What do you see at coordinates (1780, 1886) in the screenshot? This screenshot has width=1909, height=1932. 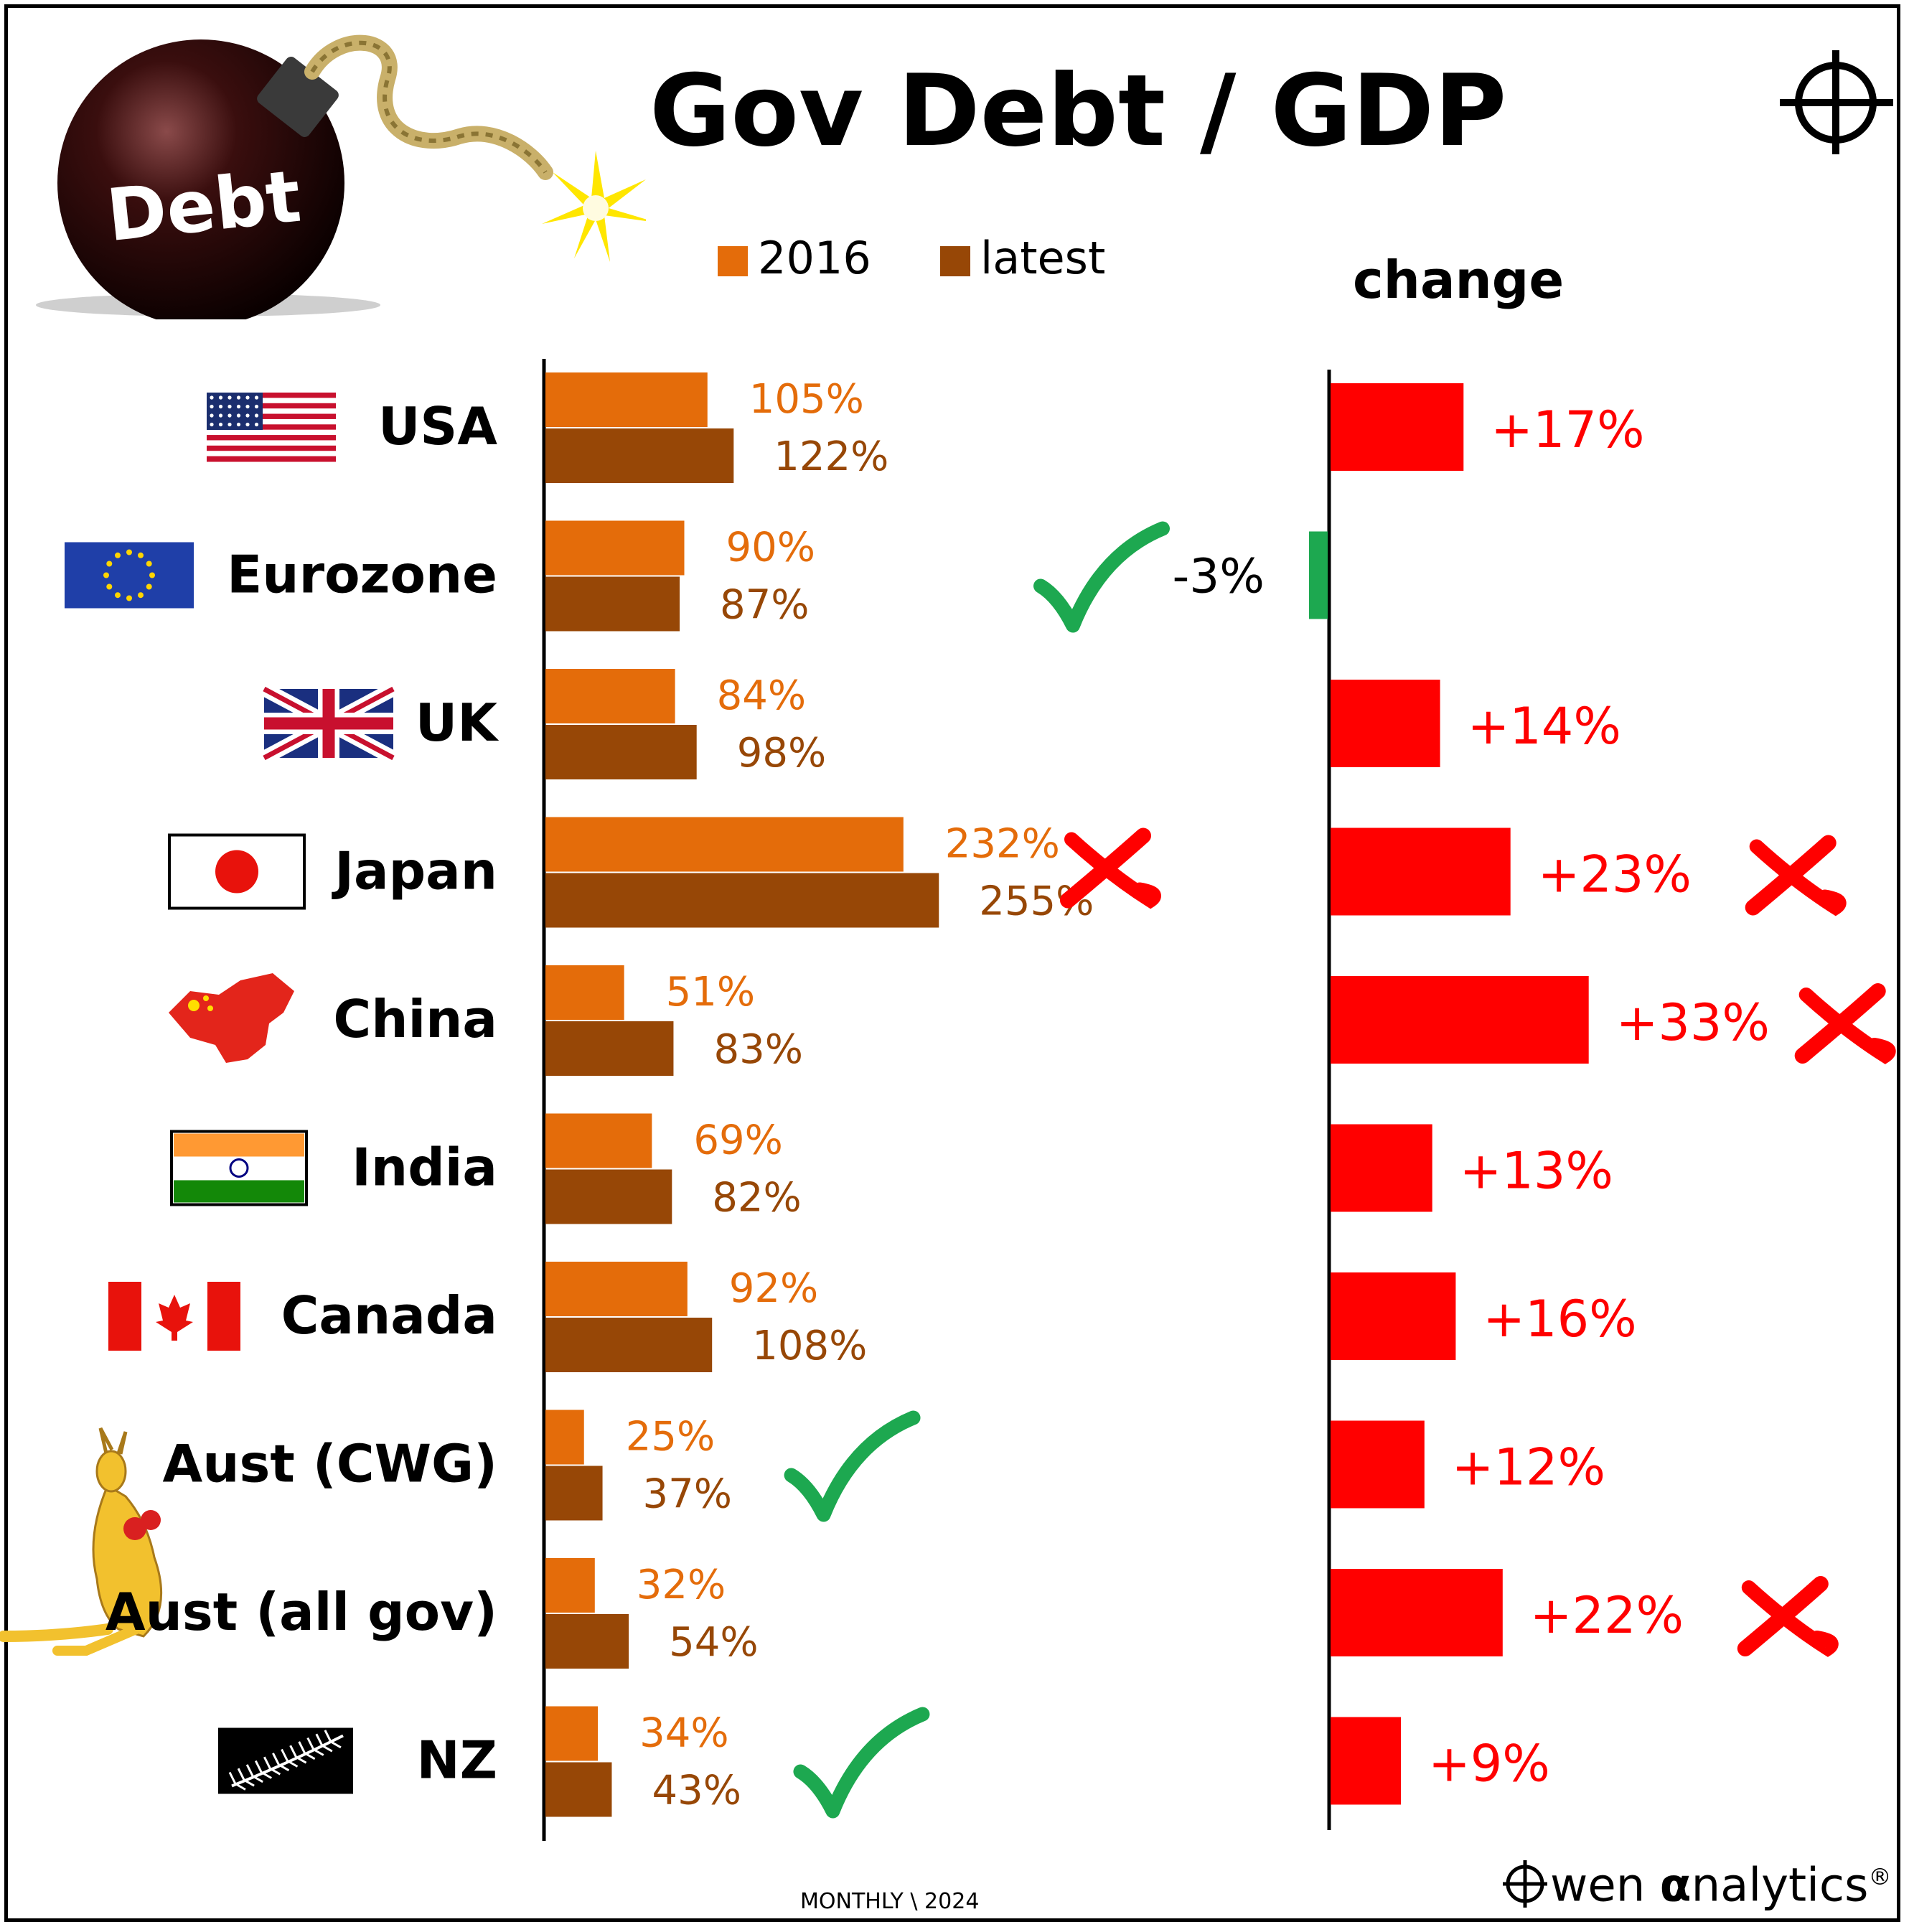 I see `brand-text-nalytics: nalytics` at bounding box center [1780, 1886].